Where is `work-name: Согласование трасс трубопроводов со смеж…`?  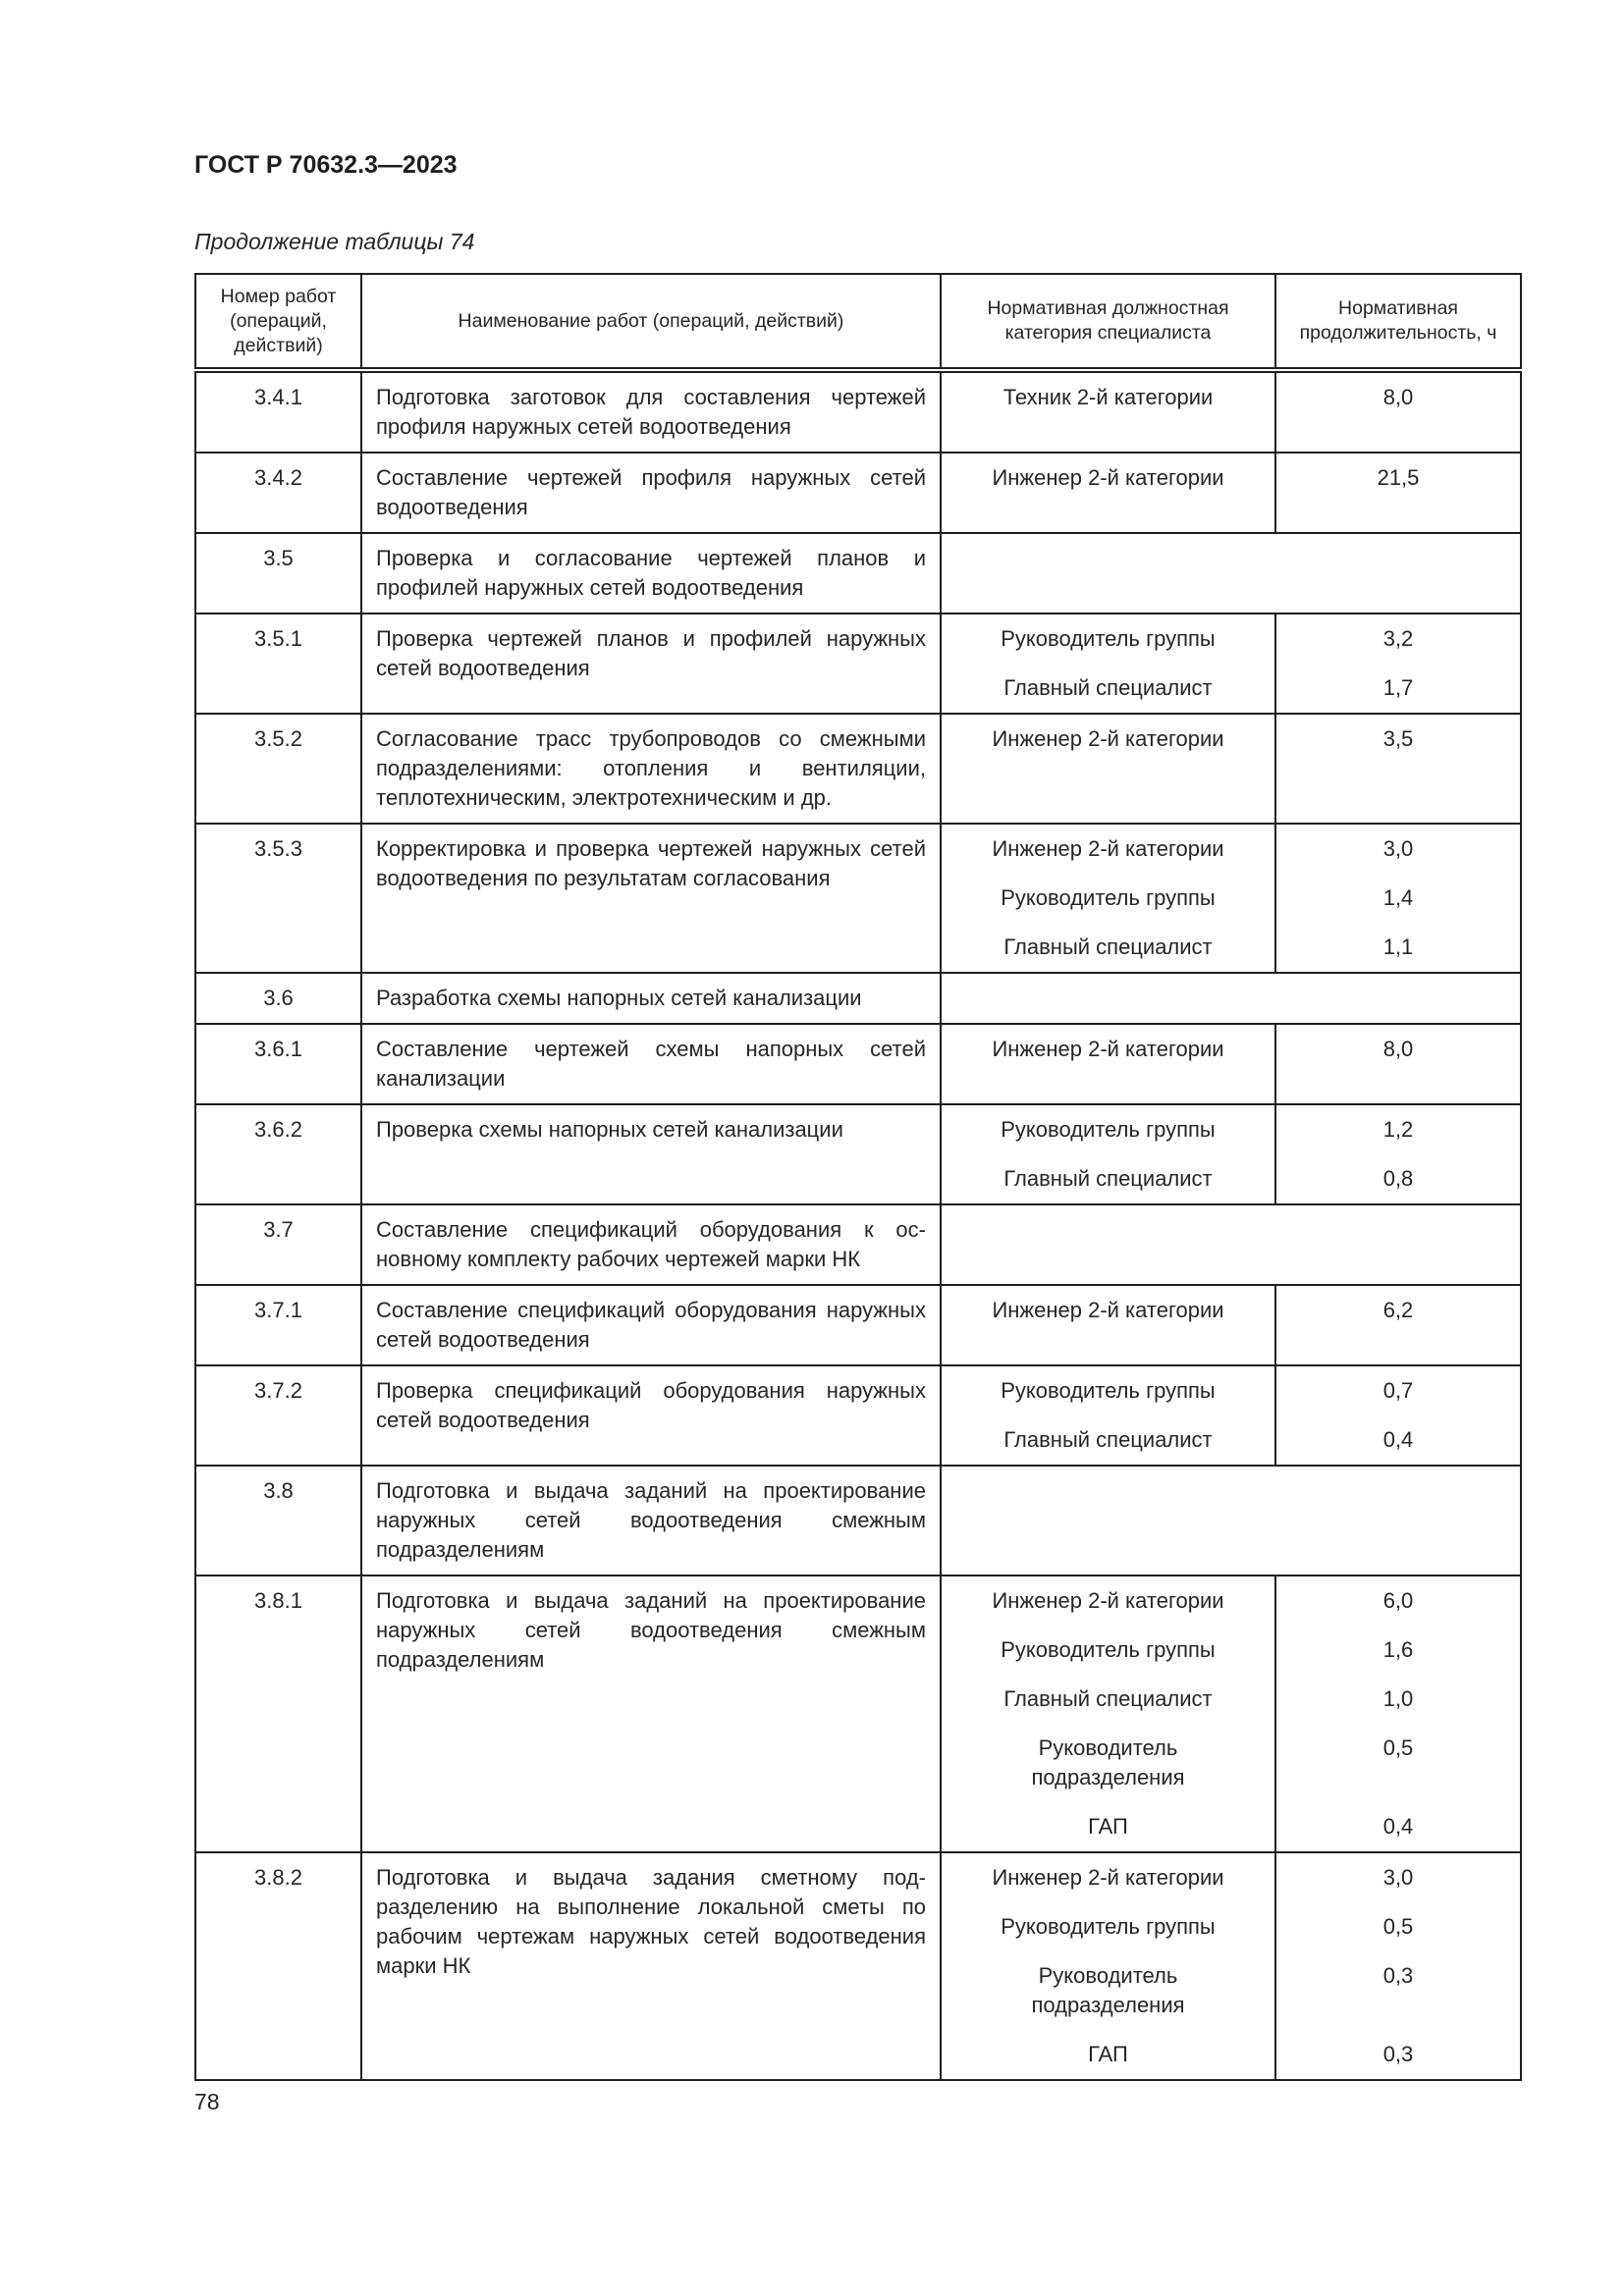 work-name: Согласование трасс трубопроводов со смеж… is located at coordinates (651, 769).